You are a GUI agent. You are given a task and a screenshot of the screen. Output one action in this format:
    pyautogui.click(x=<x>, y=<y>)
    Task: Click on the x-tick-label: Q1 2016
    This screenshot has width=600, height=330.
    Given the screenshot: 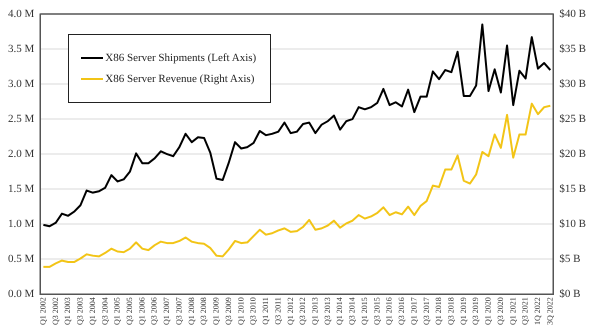 What is the action you would take?
    pyautogui.click(x=389, y=311)
    